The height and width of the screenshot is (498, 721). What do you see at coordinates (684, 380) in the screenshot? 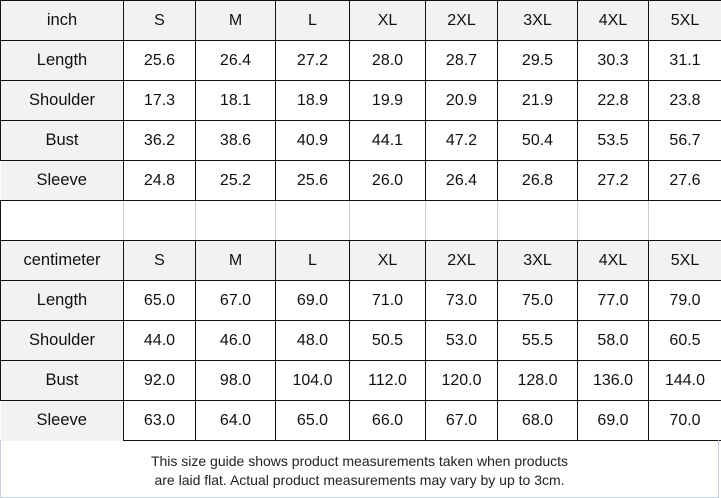
I see `measurement-value: 144.0` at bounding box center [684, 380].